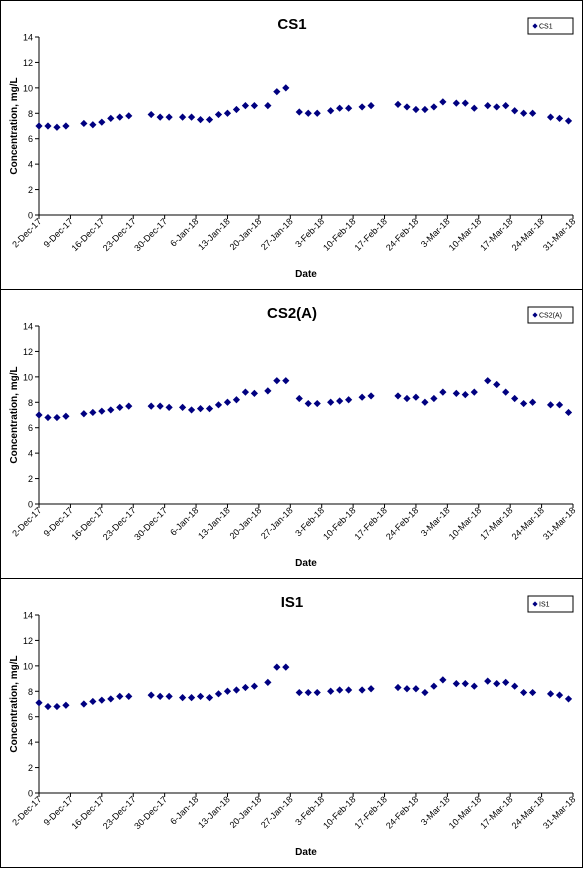  I want to click on y-tick-label: 8, so click(30, 403).